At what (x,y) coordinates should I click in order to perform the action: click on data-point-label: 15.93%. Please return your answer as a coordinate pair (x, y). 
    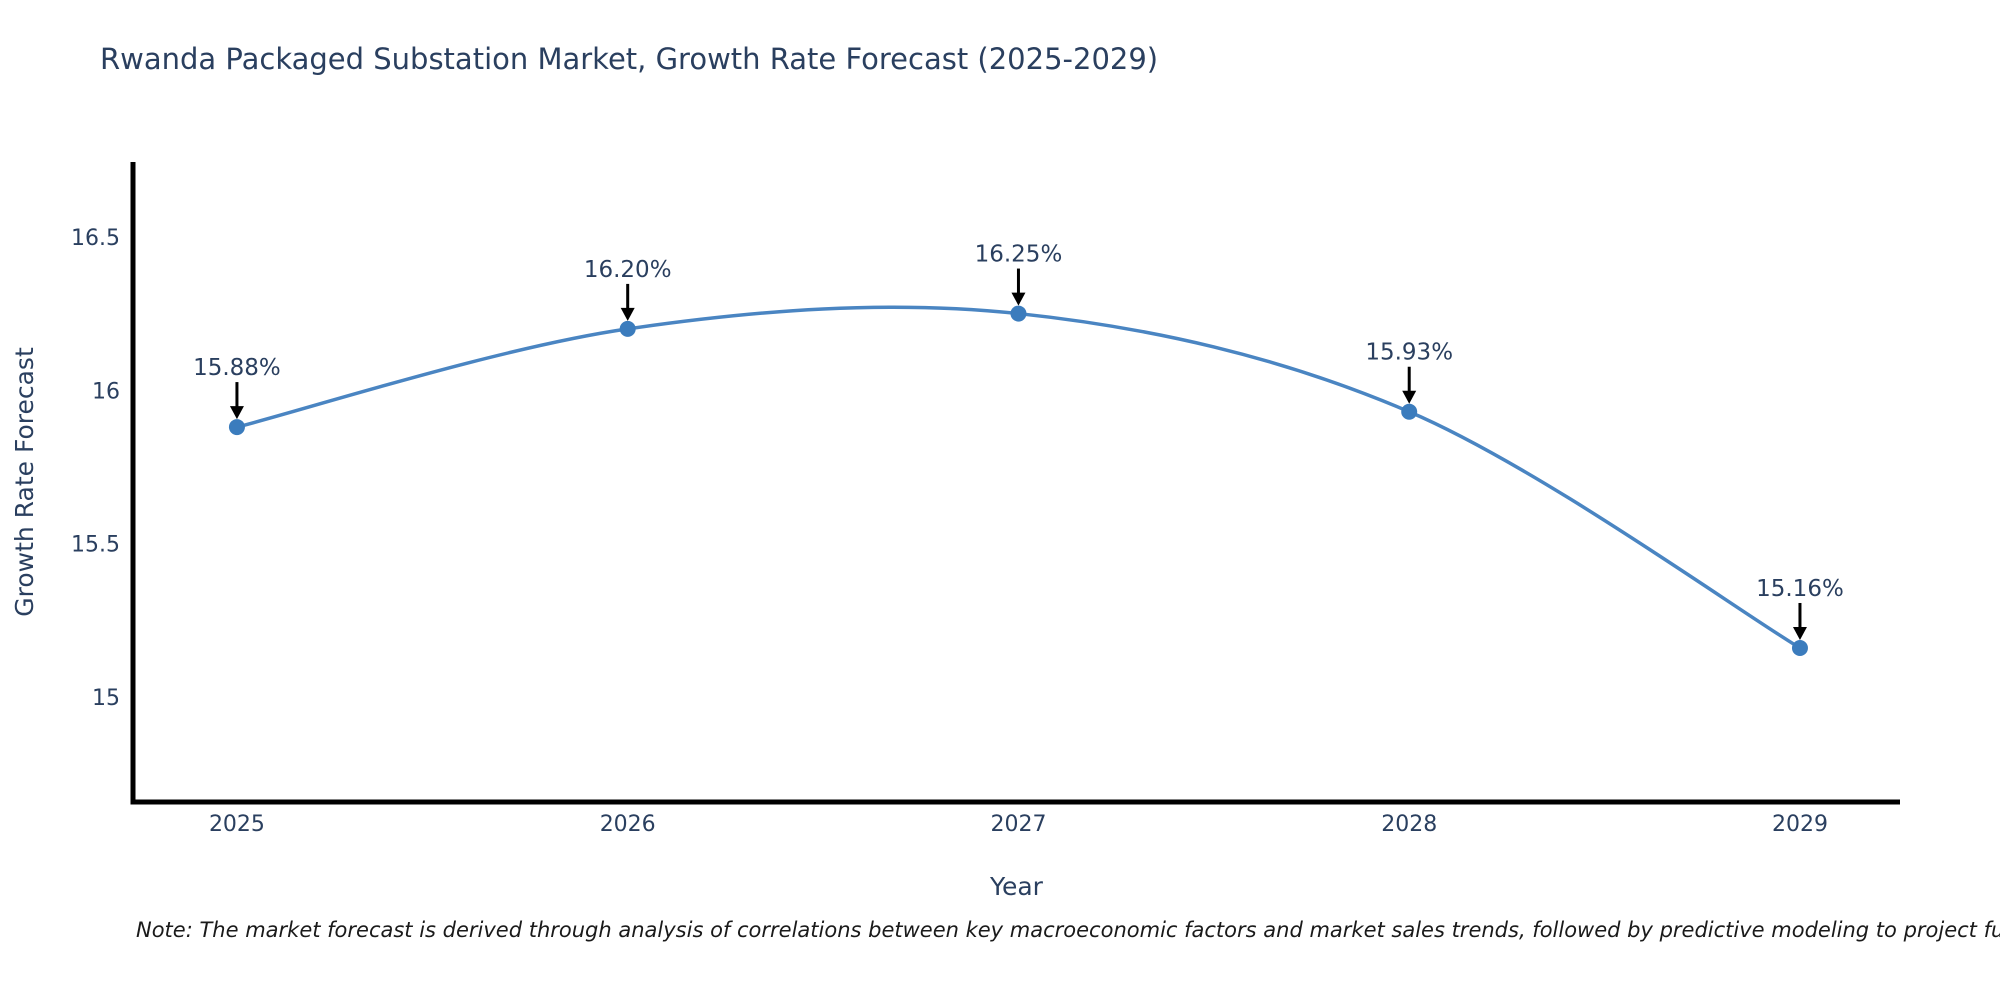
    Looking at the image, I should click on (1409, 353).